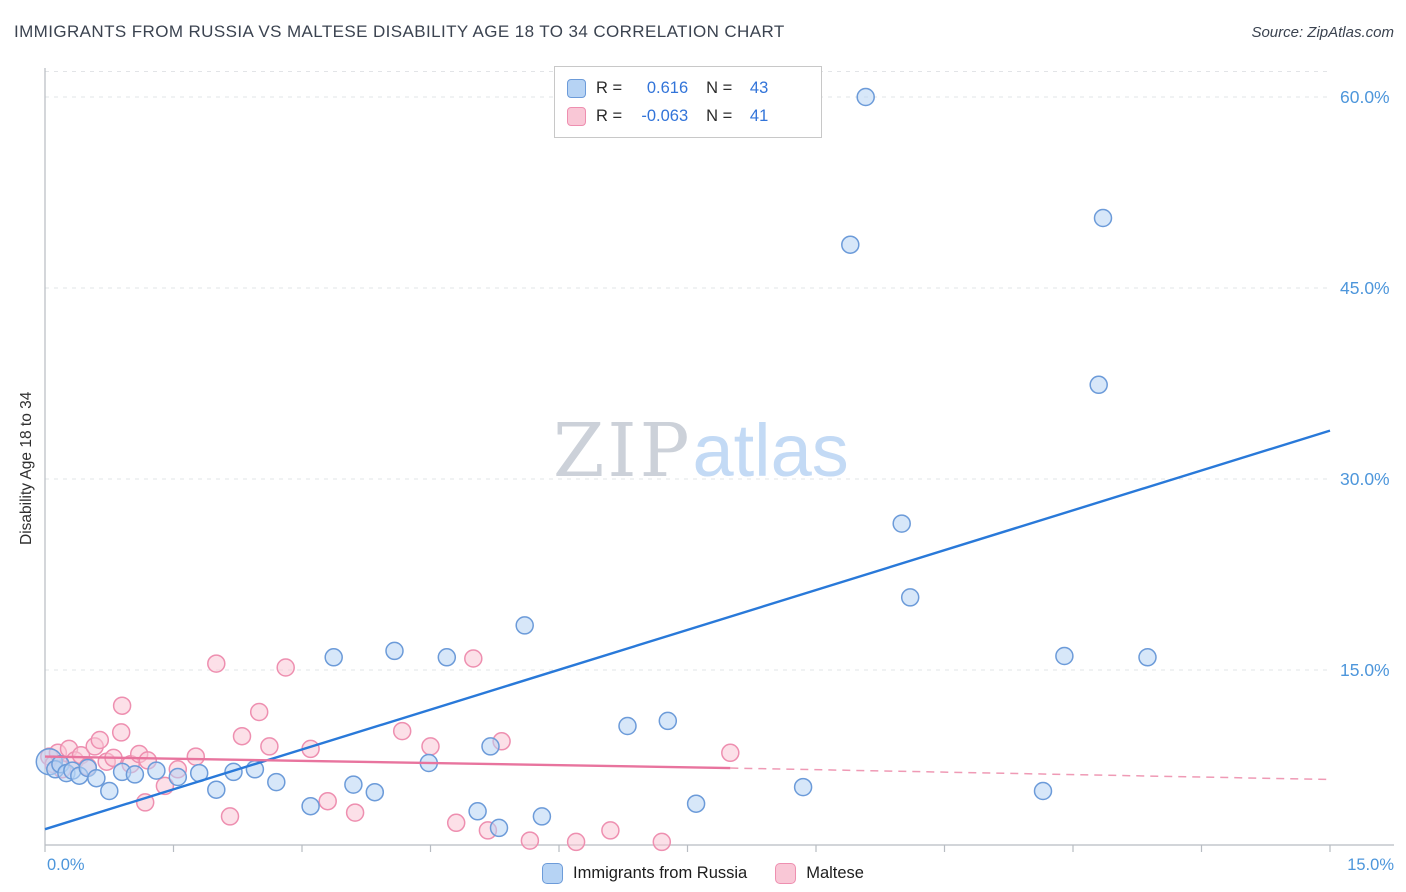 This screenshot has width=1406, height=892. Describe the element at coordinates (26, 468) in the screenshot. I see `y-axis-label: Disability Age 18 to 34` at that location.